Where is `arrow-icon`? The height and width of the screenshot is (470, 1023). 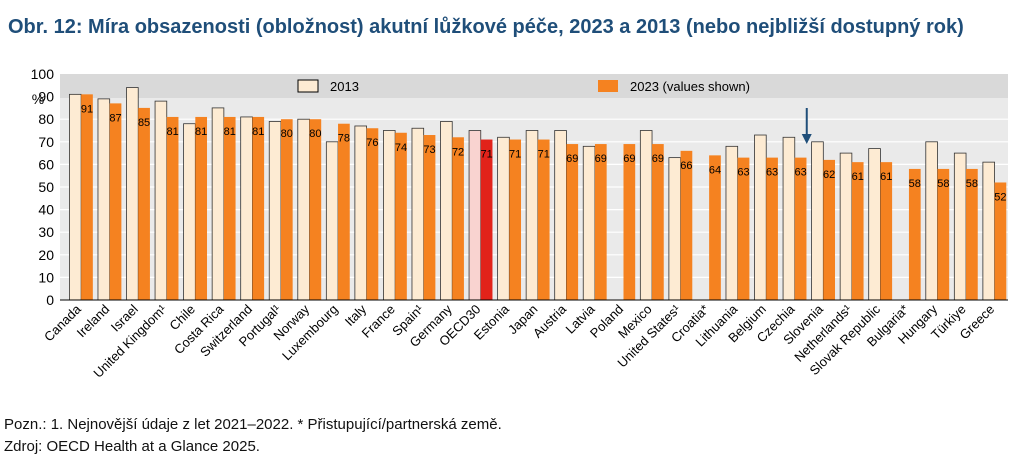
arrow-icon is located at coordinates (806, 139).